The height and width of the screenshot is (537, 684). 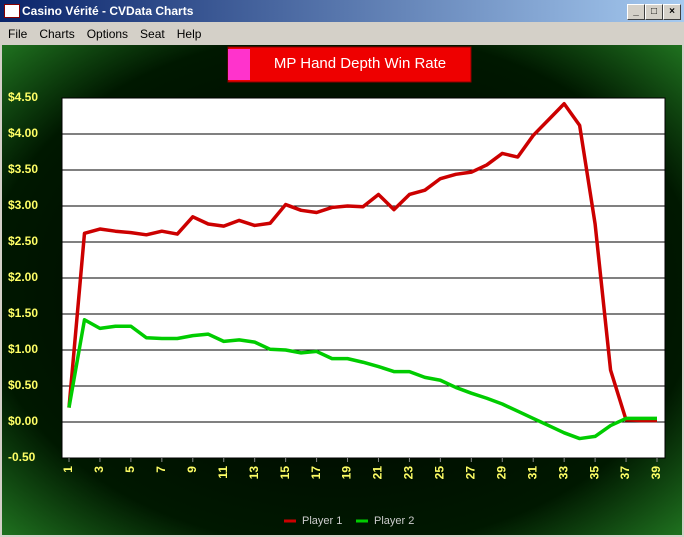 I want to click on close-button: ×, so click(x=672, y=12).